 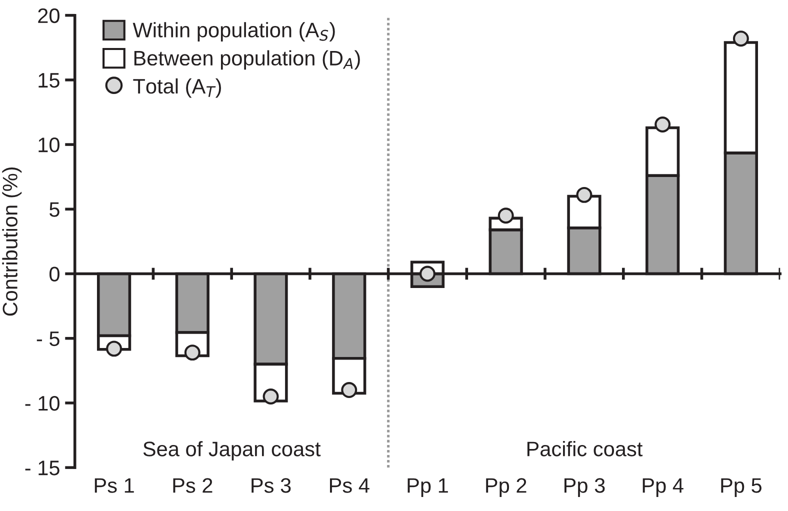 What do you see at coordinates (177, 88) in the screenshot?
I see `legend-label: Total (A$_{T}$)` at bounding box center [177, 88].